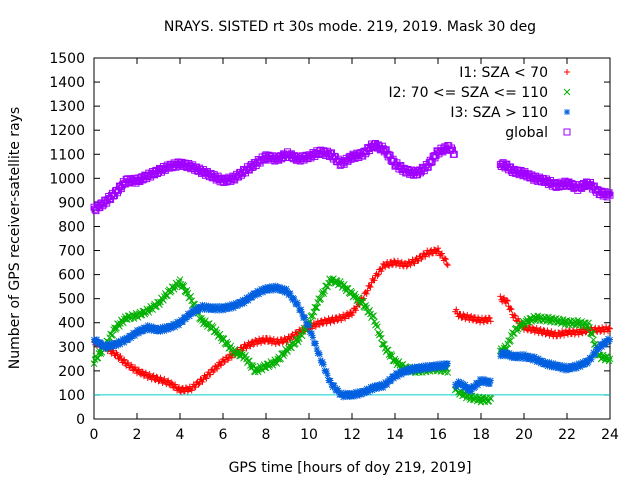 This screenshot has height=480, width=640. I want to click on y-tick-label: 100, so click(71, 396).